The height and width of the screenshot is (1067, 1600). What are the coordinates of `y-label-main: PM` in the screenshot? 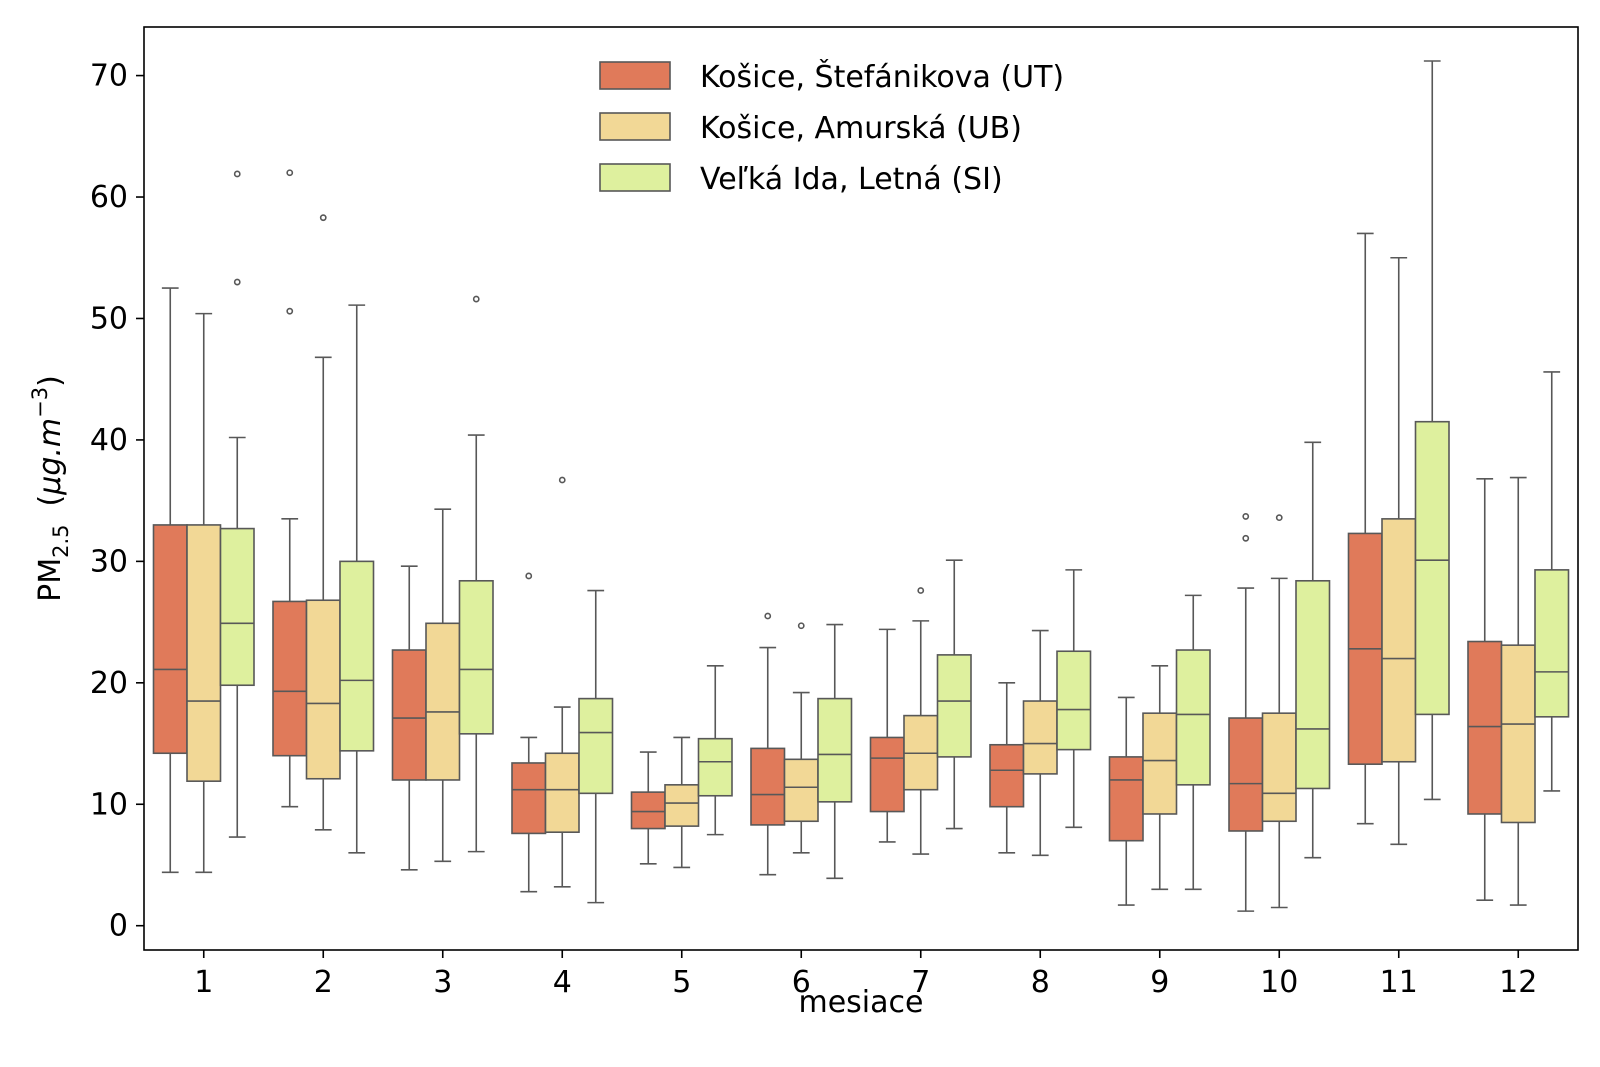 It's located at (50, 580).